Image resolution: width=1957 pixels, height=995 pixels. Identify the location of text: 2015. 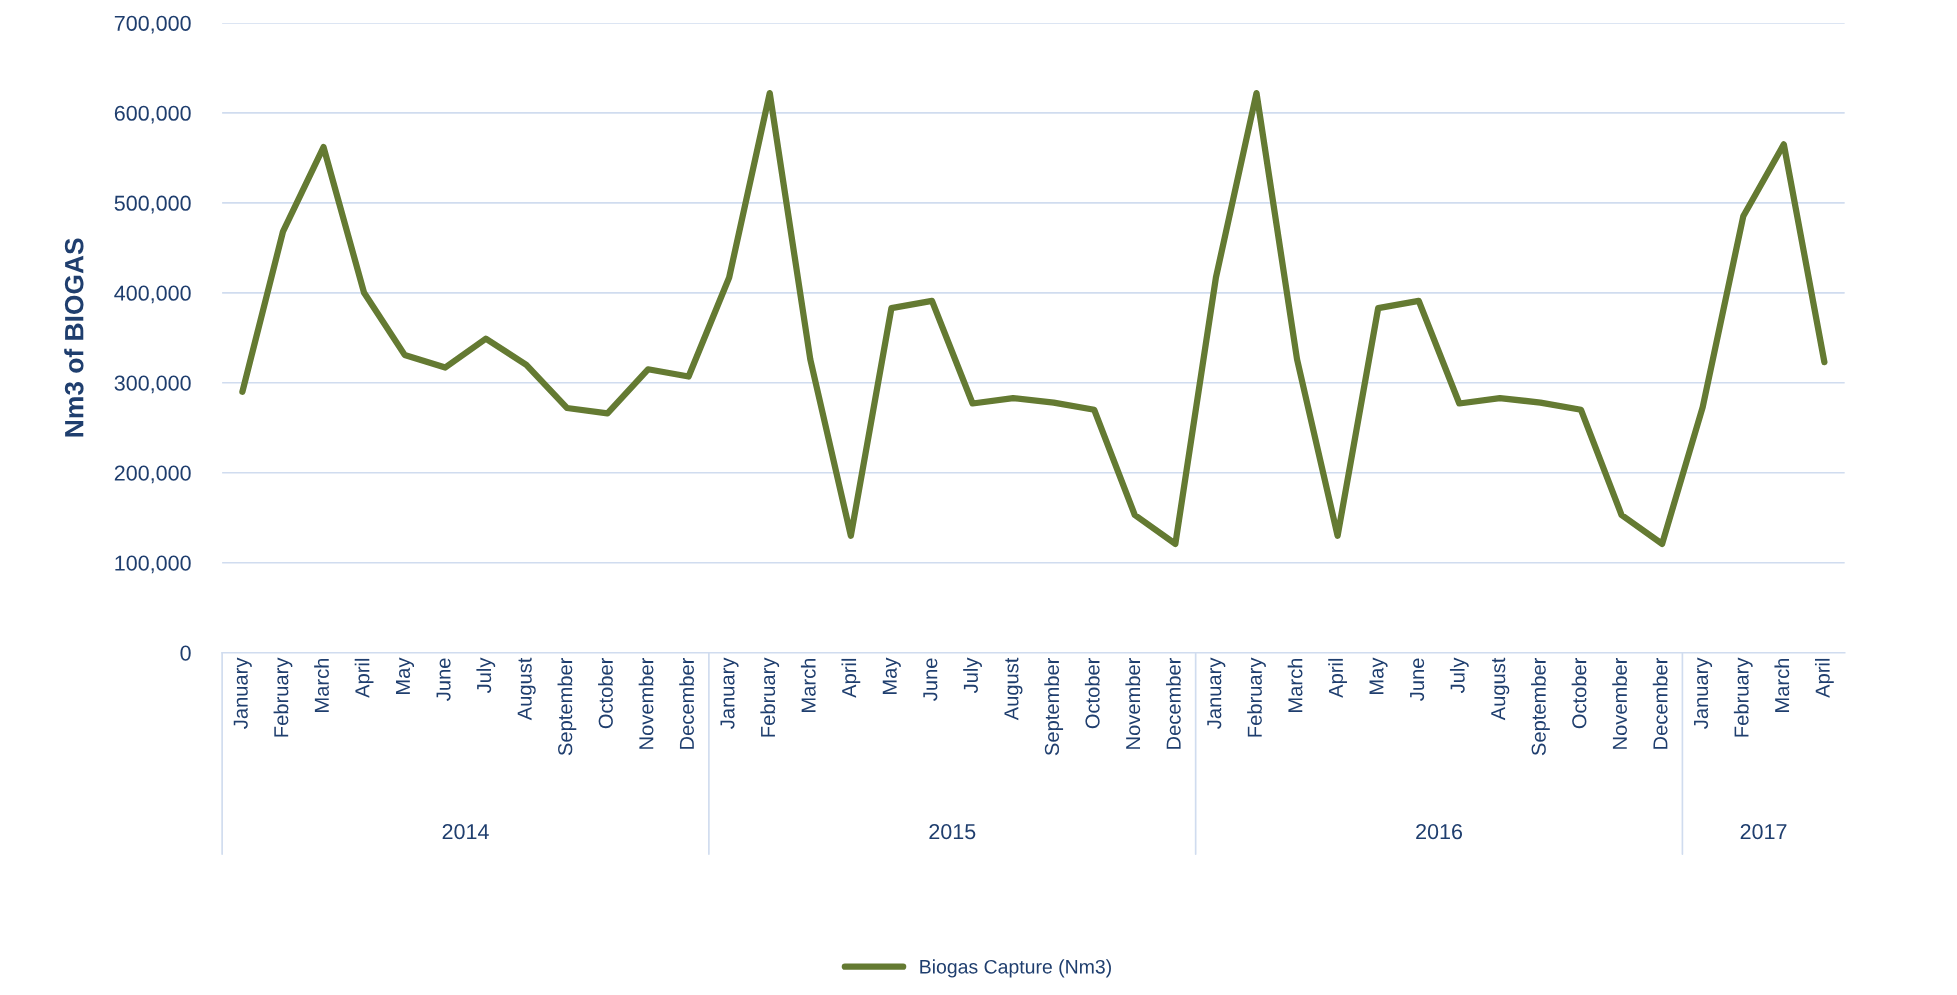
(952, 832).